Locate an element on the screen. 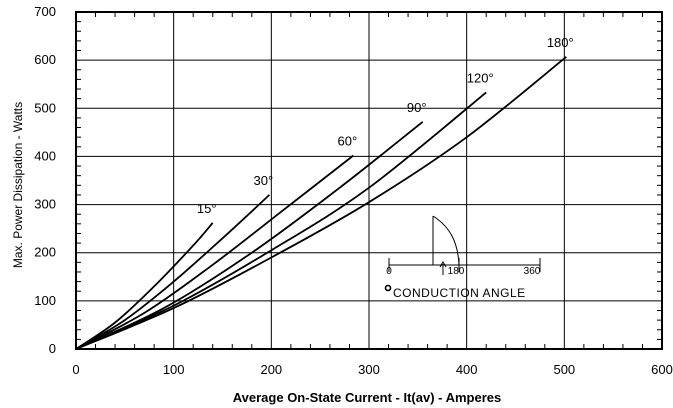 The image size is (673, 408). y-tick-label: 200 is located at coordinates (45, 252).